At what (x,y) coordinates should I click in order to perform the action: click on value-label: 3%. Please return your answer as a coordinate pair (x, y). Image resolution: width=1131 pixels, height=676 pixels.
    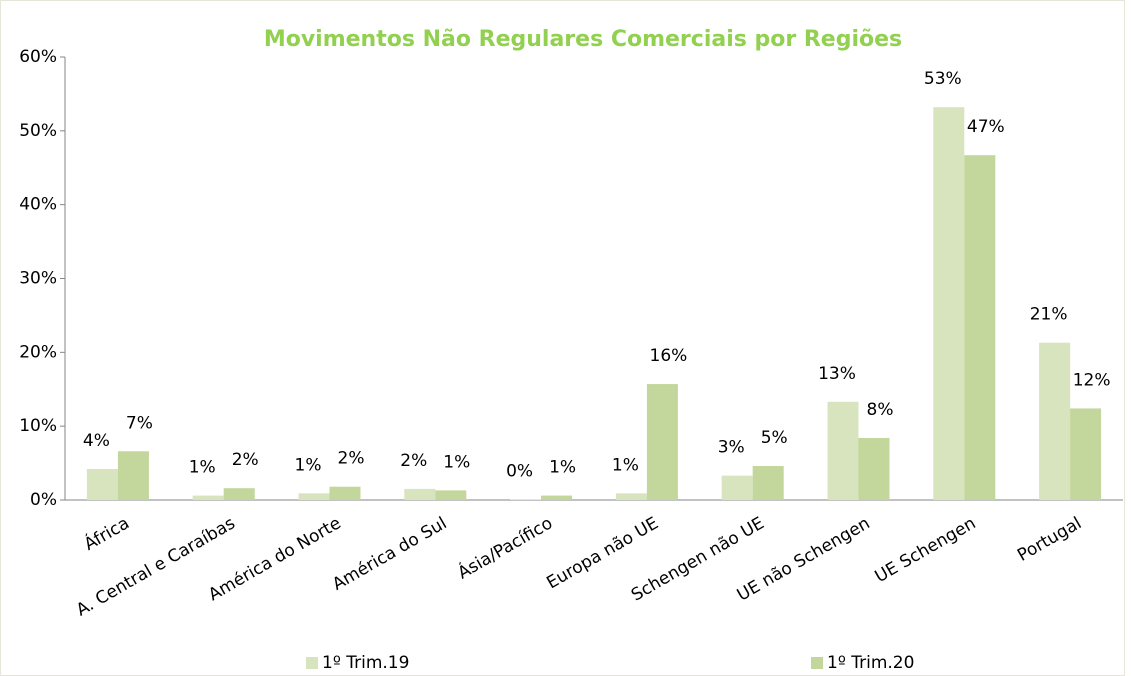
    Looking at the image, I should click on (731, 448).